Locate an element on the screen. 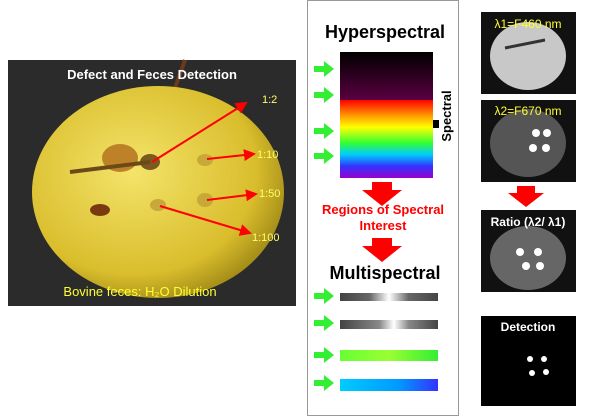 The image size is (591, 416). dilution-label: 1:10 is located at coordinates (267, 155).